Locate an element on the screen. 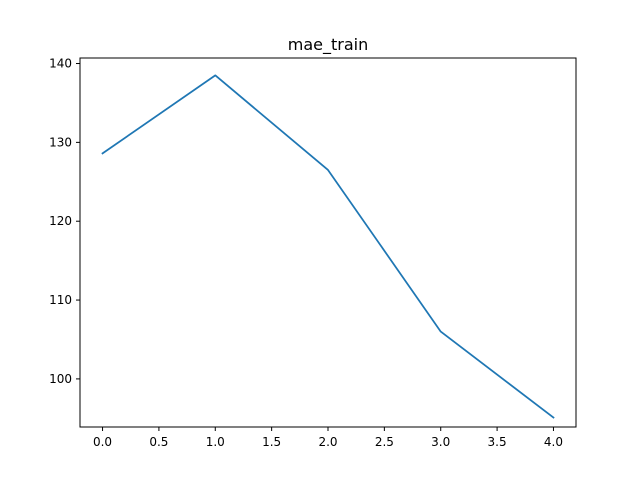 The image size is (640, 480). y-tick-label: 120 is located at coordinates (60, 221).